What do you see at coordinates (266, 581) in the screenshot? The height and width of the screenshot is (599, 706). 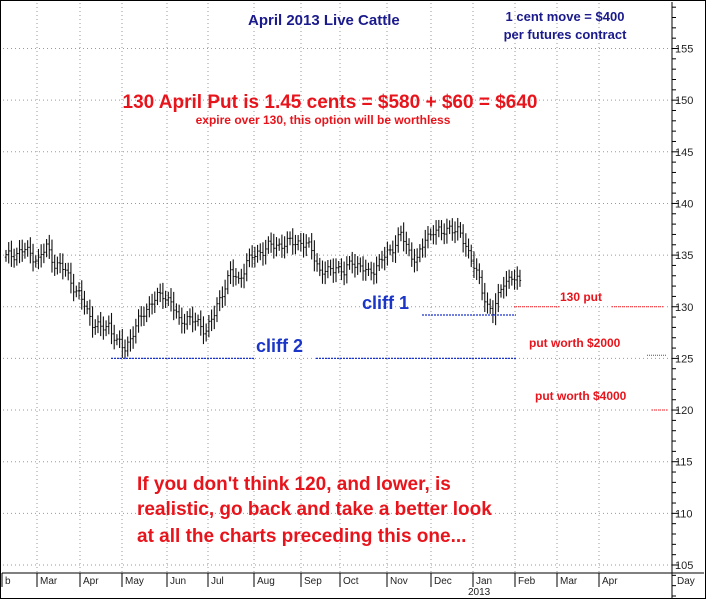 I see `x-tick-label: Aug` at bounding box center [266, 581].